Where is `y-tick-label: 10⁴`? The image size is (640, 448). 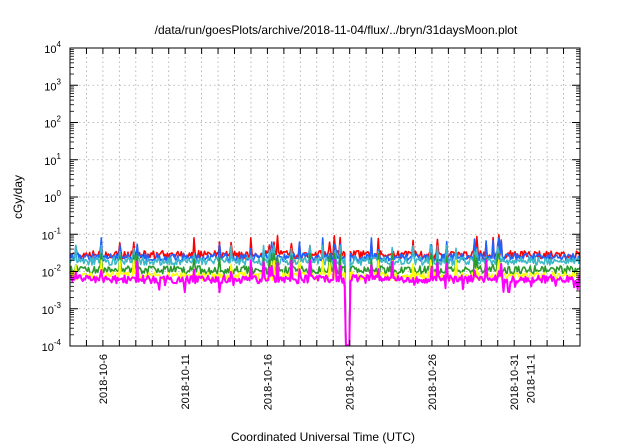 y-tick-label: 10⁴ is located at coordinates (52, 48).